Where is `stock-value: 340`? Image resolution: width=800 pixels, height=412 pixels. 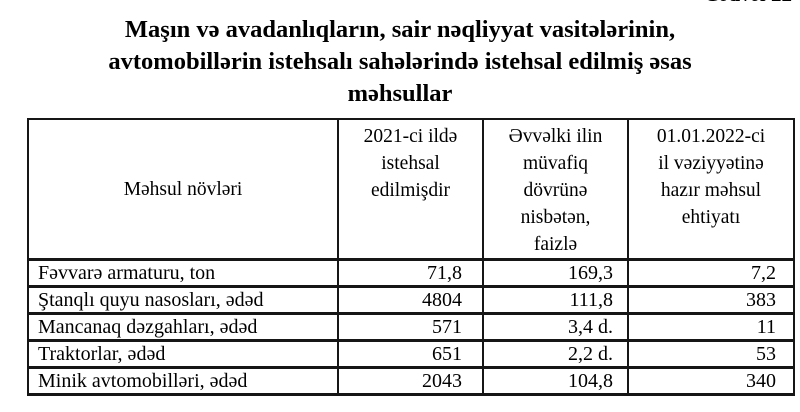 stock-value: 340 is located at coordinates (711, 381).